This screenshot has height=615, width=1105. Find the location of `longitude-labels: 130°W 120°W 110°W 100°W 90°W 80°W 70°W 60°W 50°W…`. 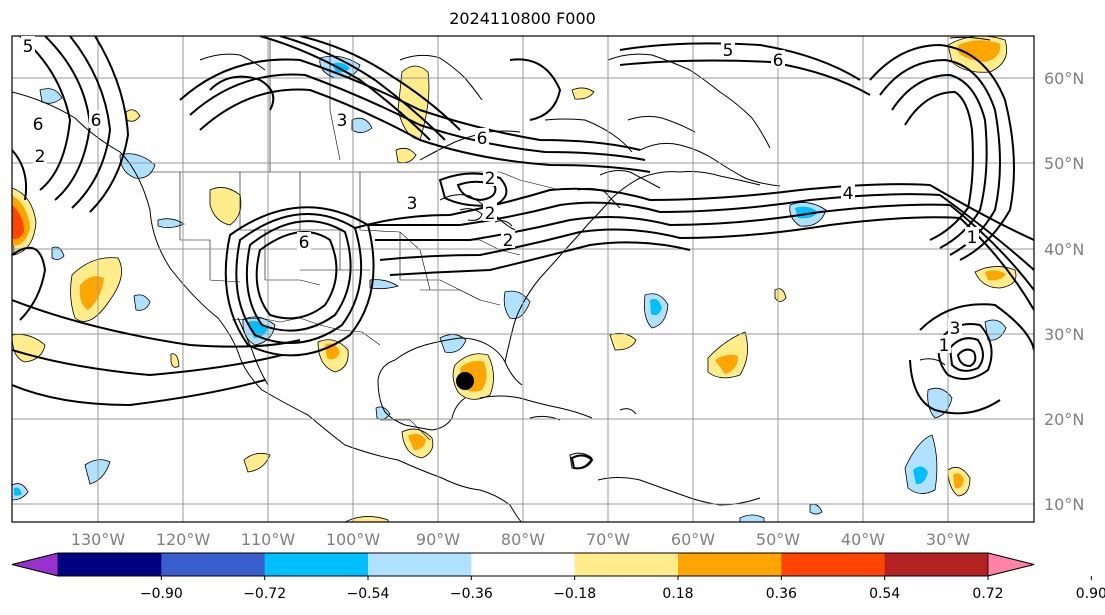

longitude-labels: 130°W 120°W 110°W 100°W 90°W 80°W 70°W 60°W 50°W… is located at coordinates (520, 539).